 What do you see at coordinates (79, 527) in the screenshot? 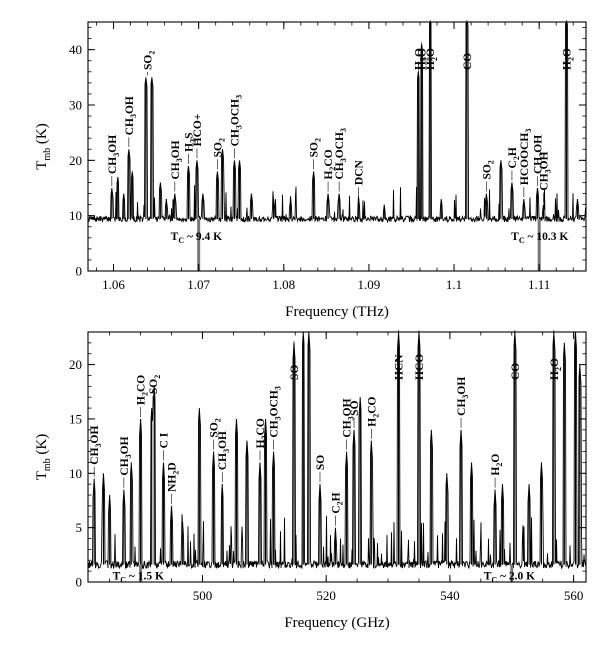
I see `y-tick-label: 5` at bounding box center [79, 527].